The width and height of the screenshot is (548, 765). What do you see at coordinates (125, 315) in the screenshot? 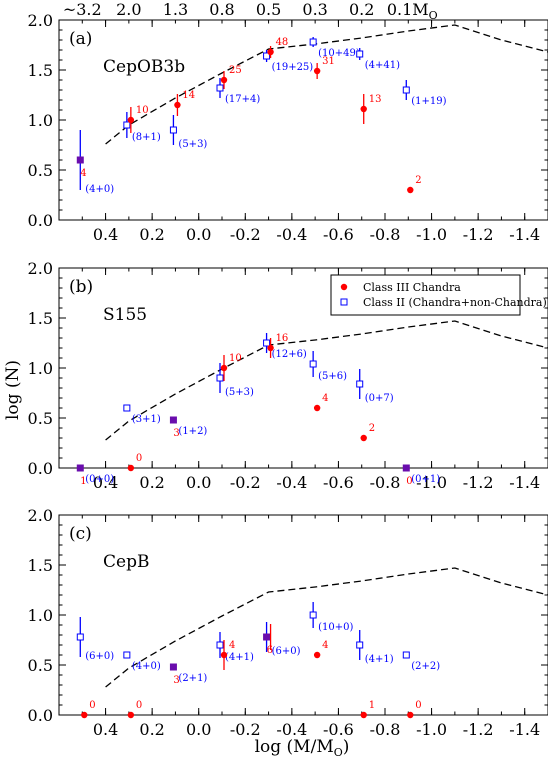
I see `panel-name: S155` at bounding box center [125, 315].